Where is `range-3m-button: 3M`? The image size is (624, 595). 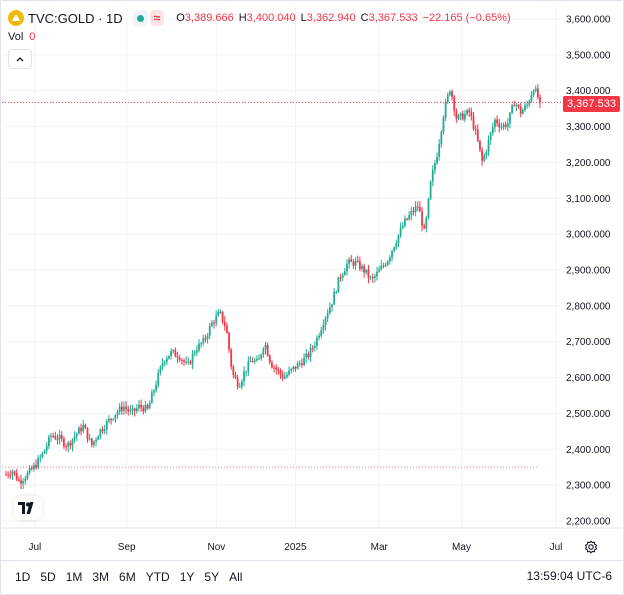 range-3m-button: 3M is located at coordinates (101, 577).